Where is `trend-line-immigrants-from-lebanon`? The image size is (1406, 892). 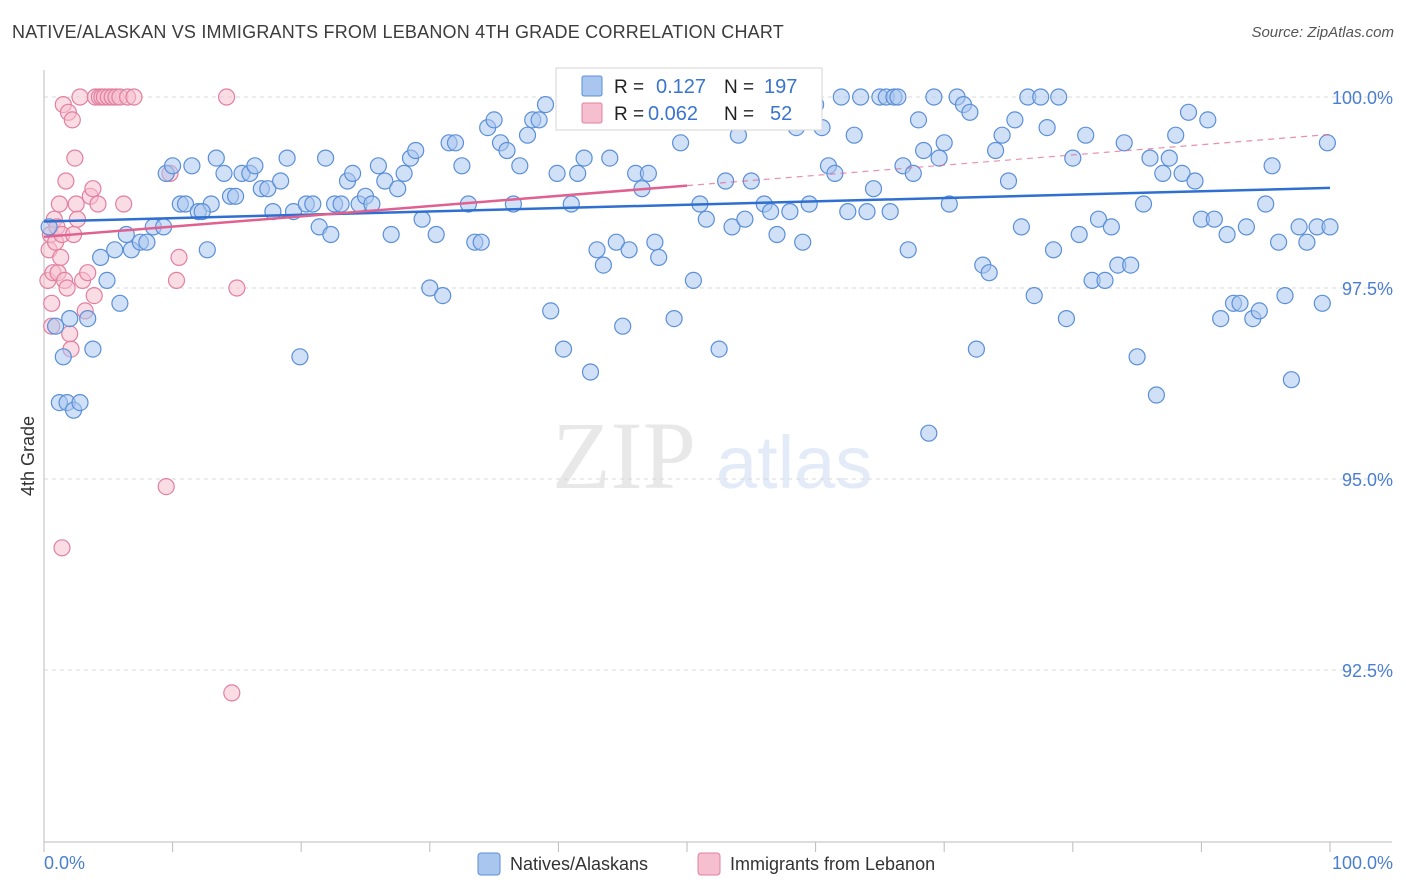
trend-line-immigrants-from-lebanon is located at coordinates (365, 211).